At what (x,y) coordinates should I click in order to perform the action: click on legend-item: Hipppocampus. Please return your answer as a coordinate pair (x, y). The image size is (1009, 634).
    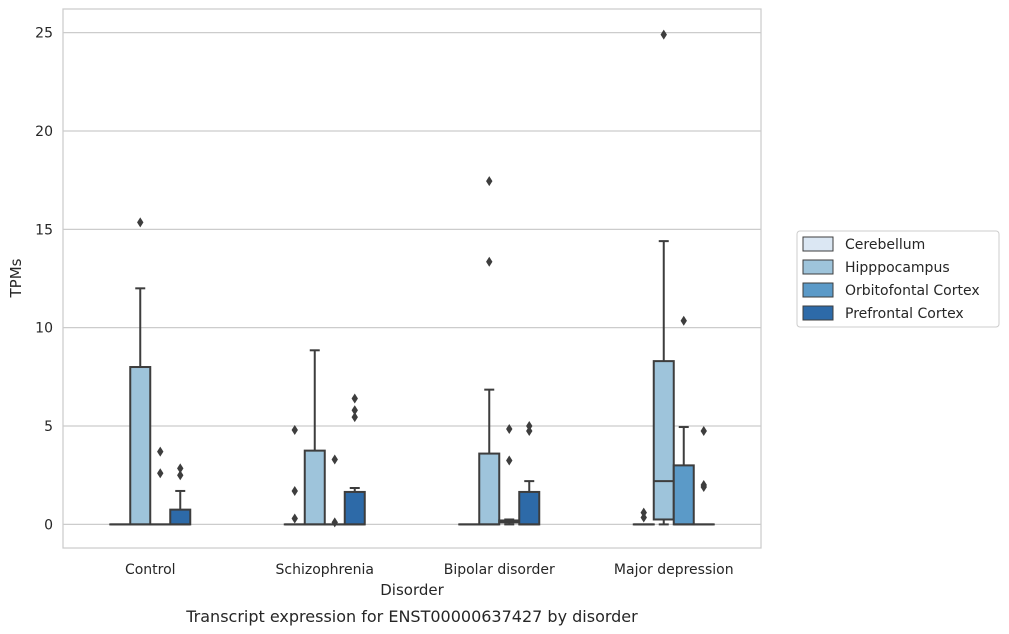
    Looking at the image, I should click on (876, 267).